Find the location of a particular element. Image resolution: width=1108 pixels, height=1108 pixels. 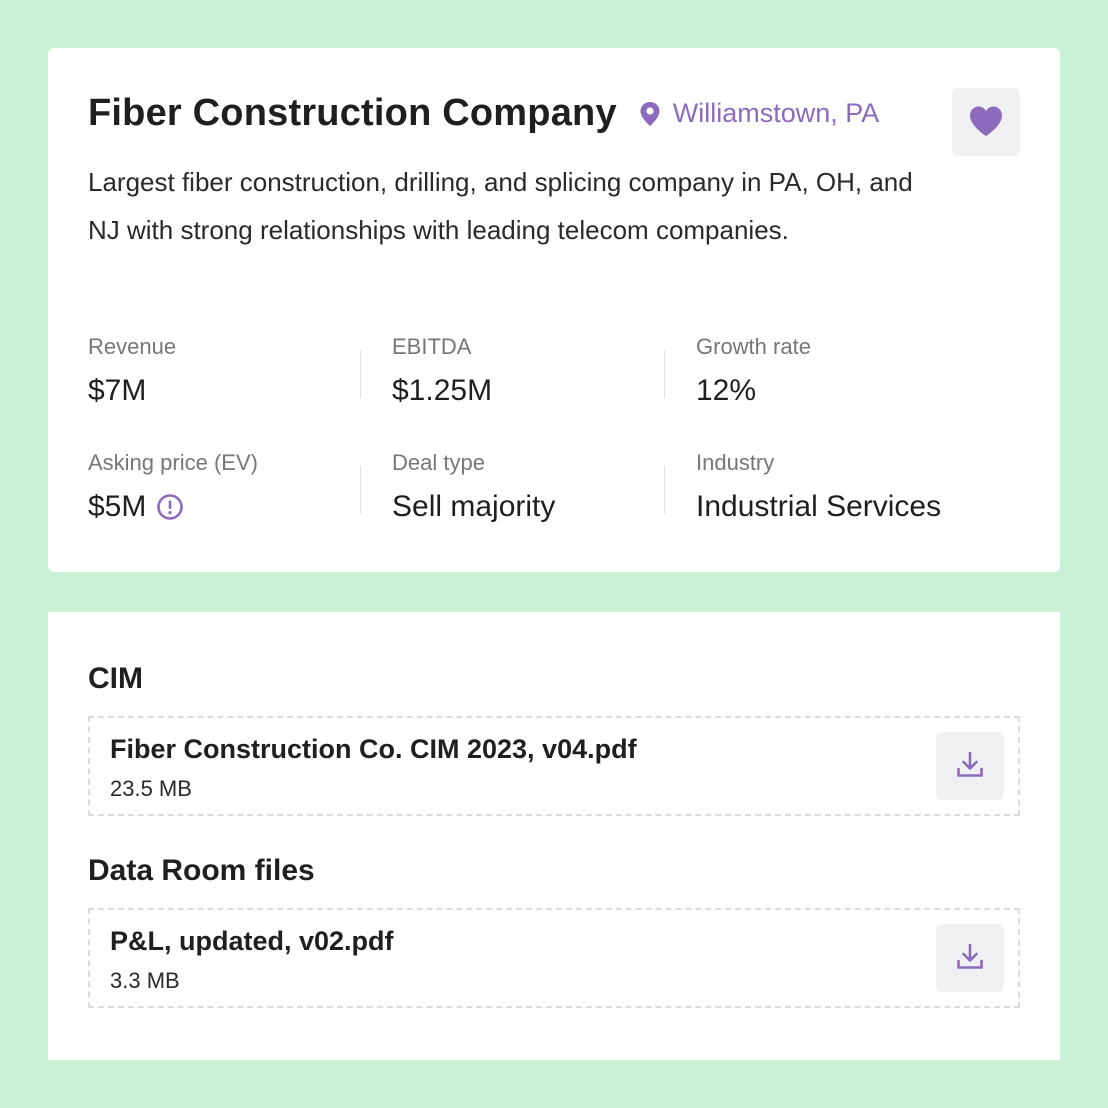

metric-label: EBITDA is located at coordinates (432, 346).